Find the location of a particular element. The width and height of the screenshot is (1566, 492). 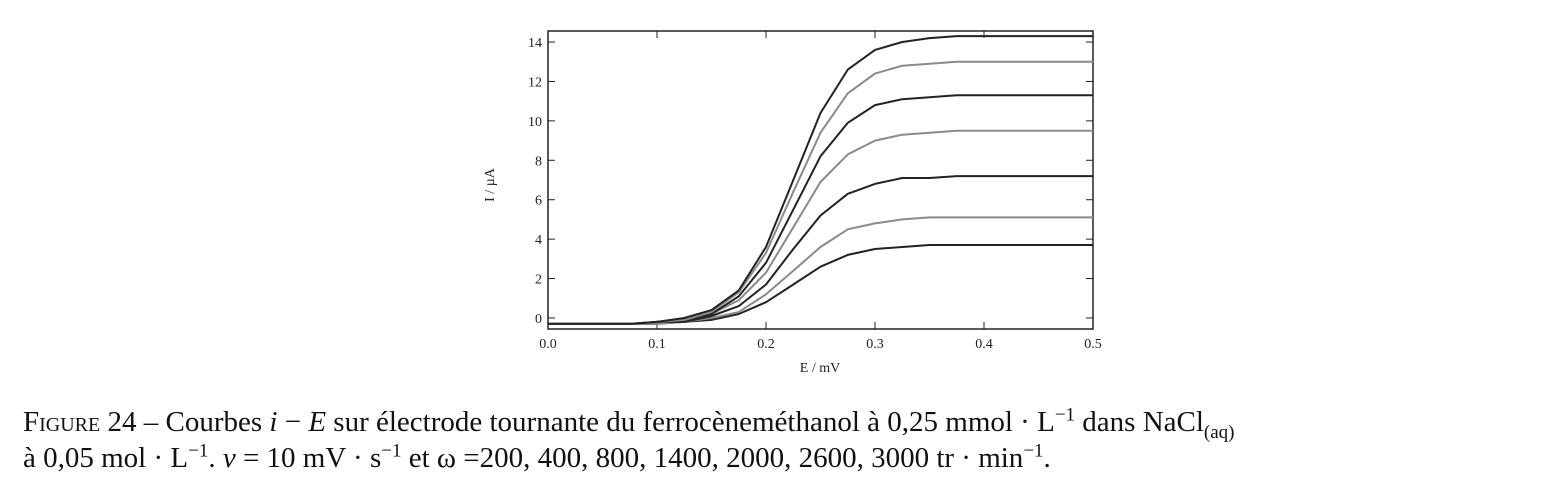

x-tick-label: 0.4 is located at coordinates (984, 344).